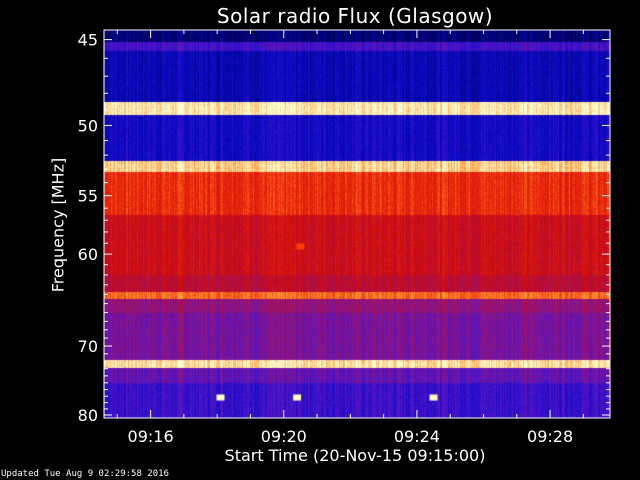 The height and width of the screenshot is (480, 640). What do you see at coordinates (88, 125) in the screenshot?
I see `y-tick-label: 50` at bounding box center [88, 125].